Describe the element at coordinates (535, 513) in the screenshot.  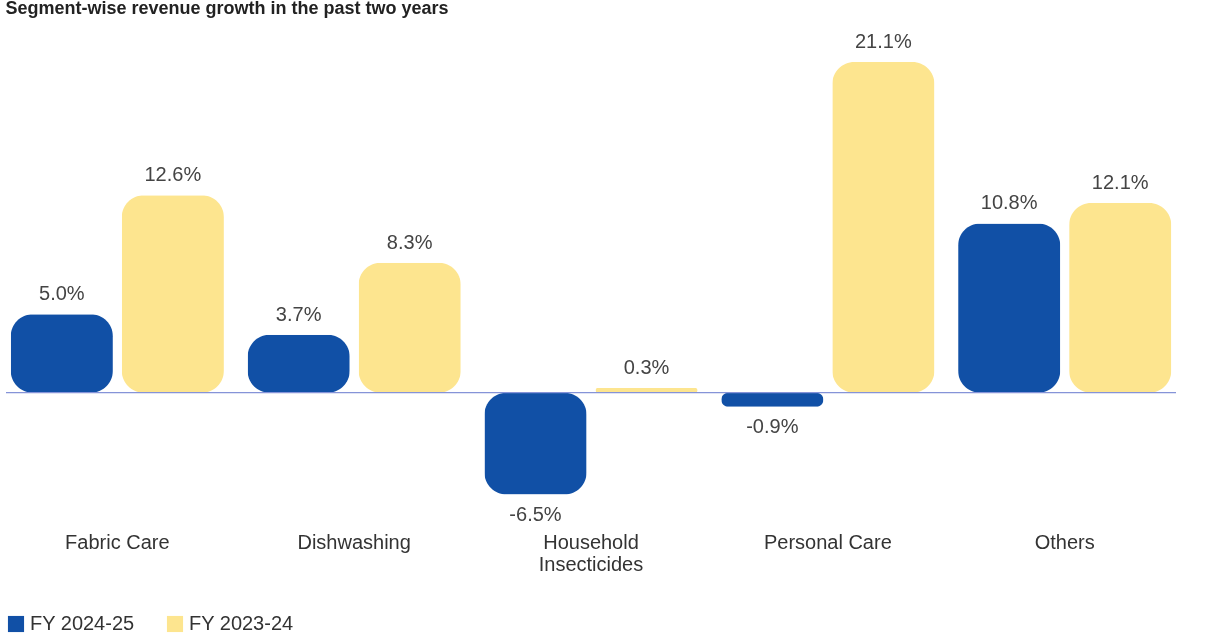
I see `data-label: -6.5%` at that location.